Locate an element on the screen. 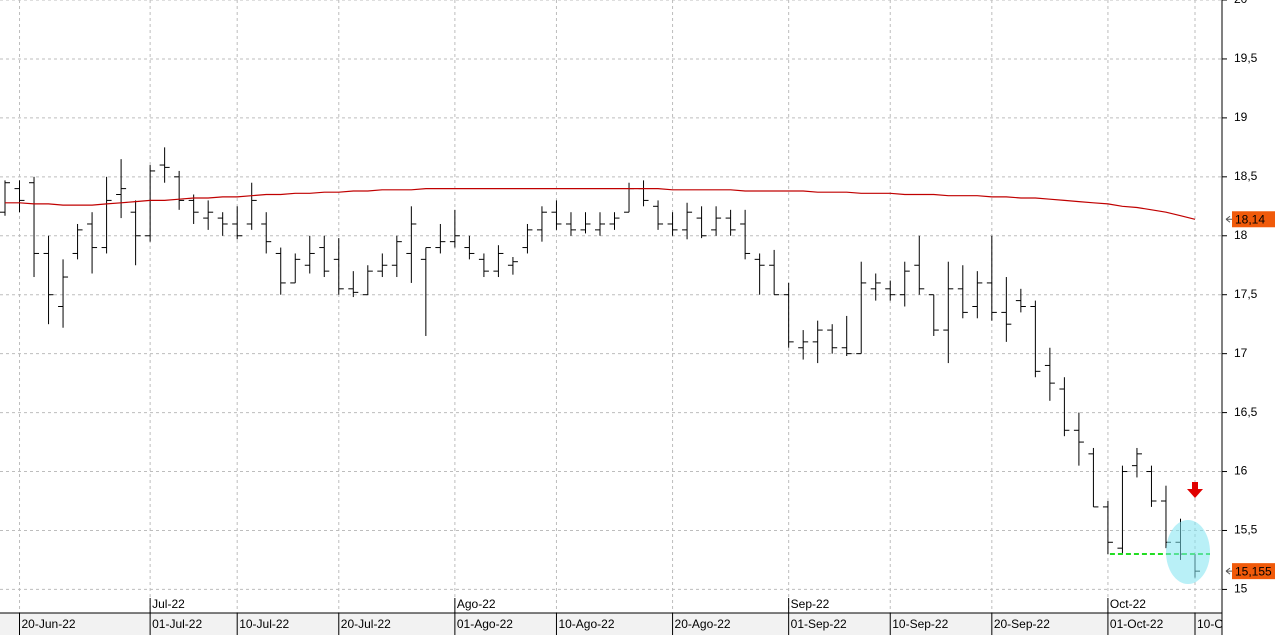 This screenshot has width=1282, height=635. highlight-ellipse is located at coordinates (1188, 552).